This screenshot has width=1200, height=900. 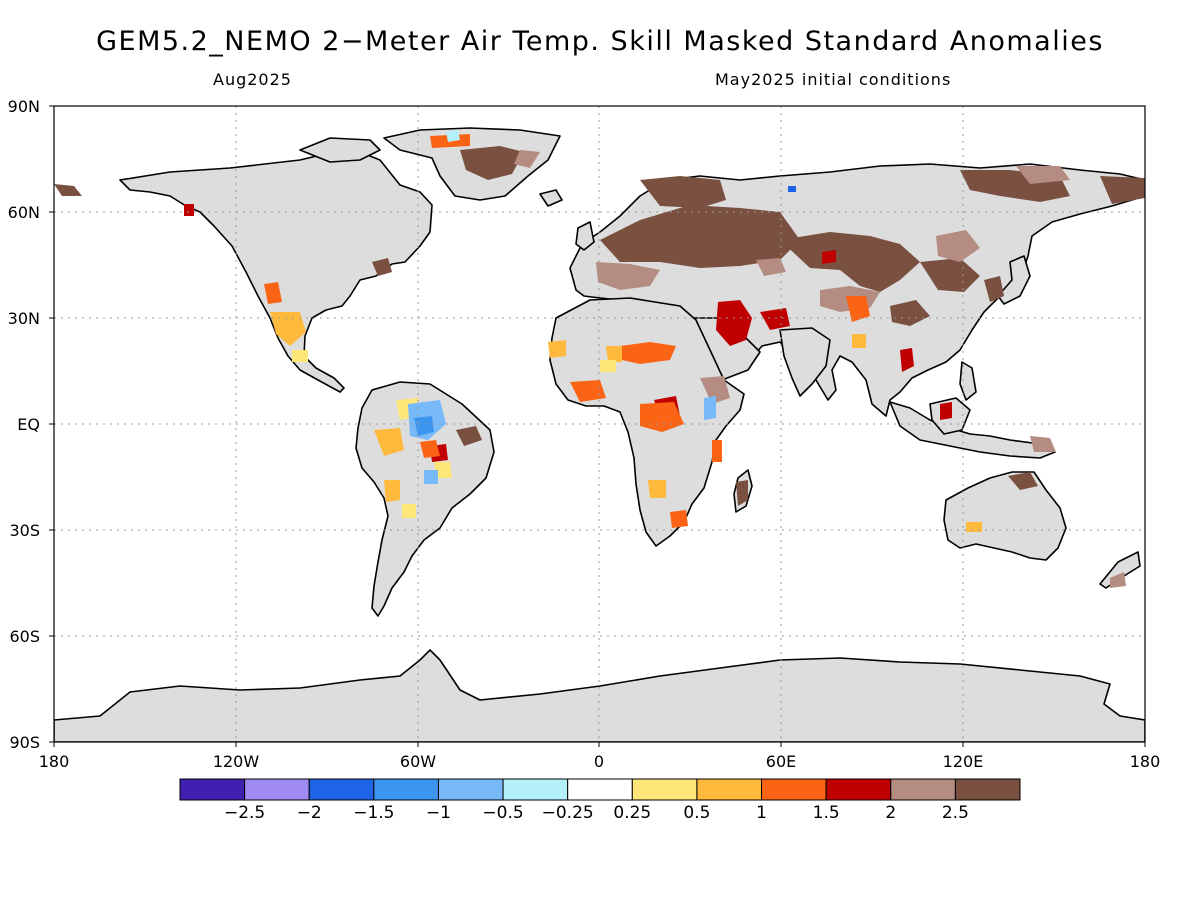 I want to click on initial-conditions-label: May2025 initial conditions, so click(x=833, y=79).